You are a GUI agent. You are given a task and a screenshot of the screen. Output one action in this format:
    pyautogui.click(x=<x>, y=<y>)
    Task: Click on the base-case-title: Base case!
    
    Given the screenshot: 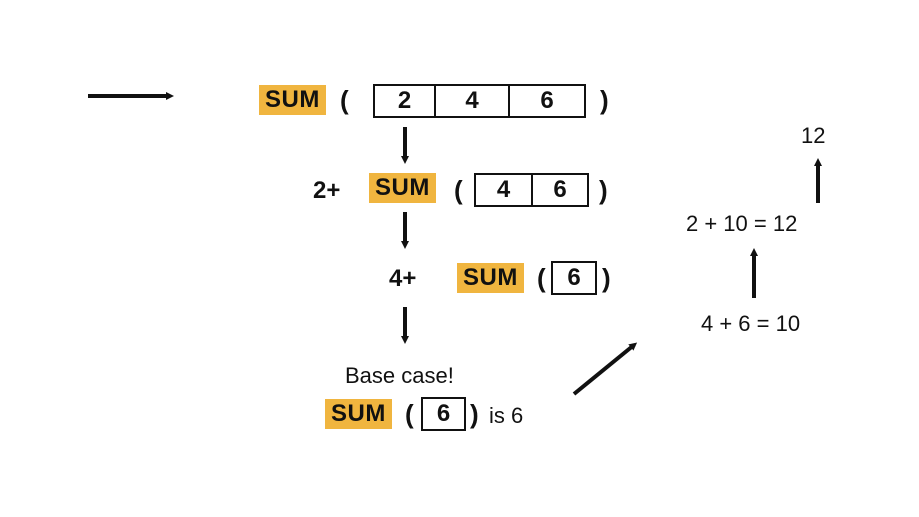 What is the action you would take?
    pyautogui.click(x=399, y=375)
    